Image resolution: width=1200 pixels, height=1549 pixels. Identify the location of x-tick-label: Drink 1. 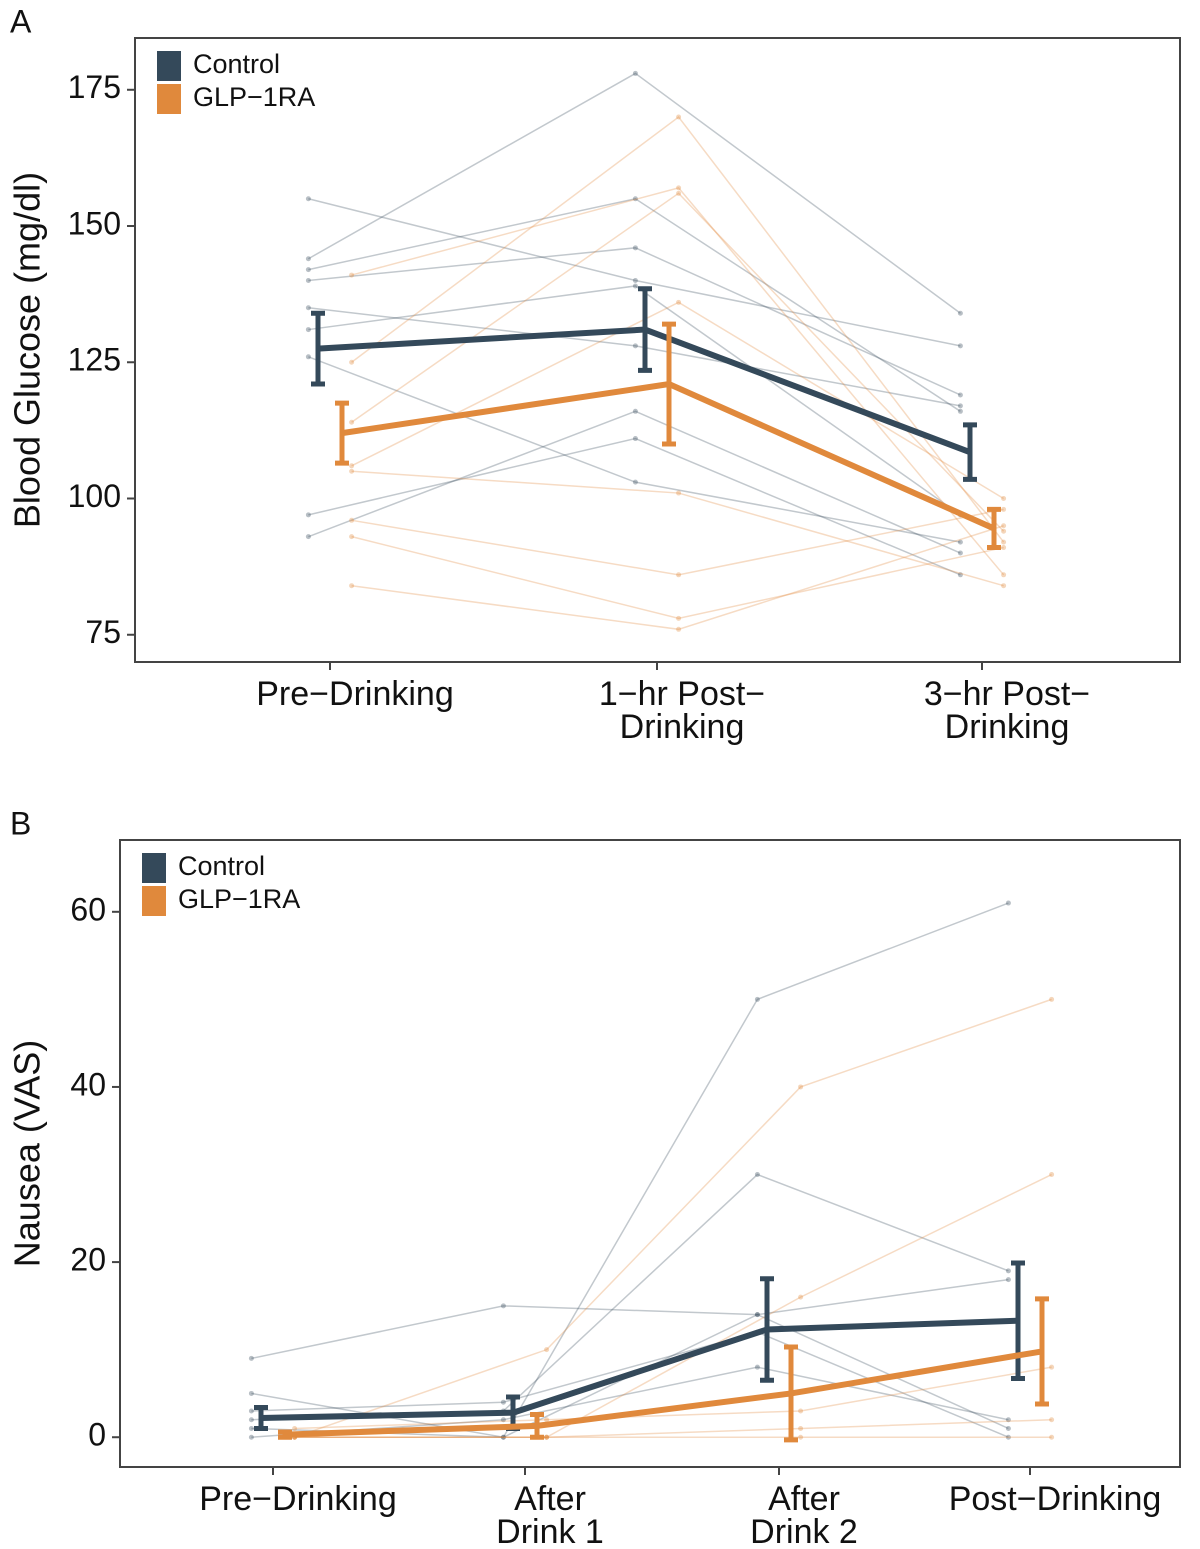
(550, 1531).